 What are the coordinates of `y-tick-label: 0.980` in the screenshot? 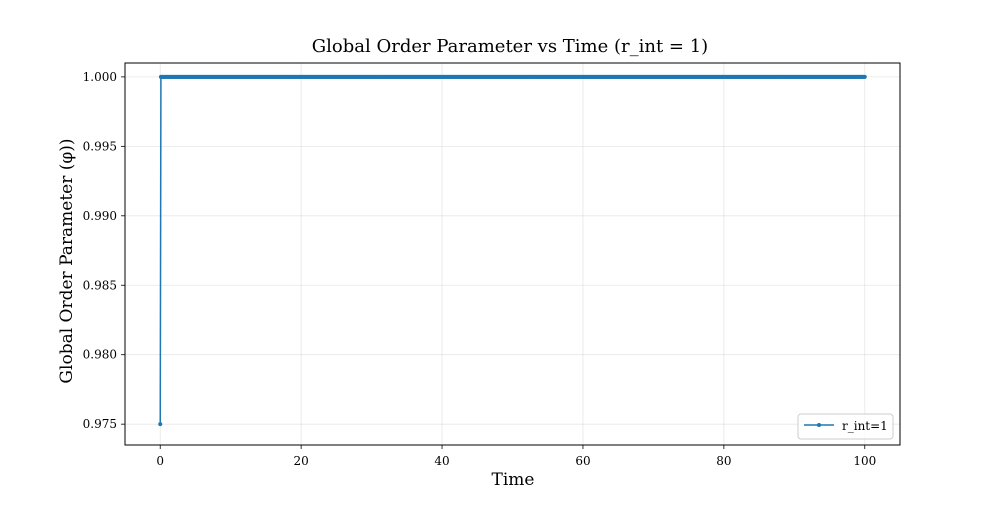 It's located at (100, 355).